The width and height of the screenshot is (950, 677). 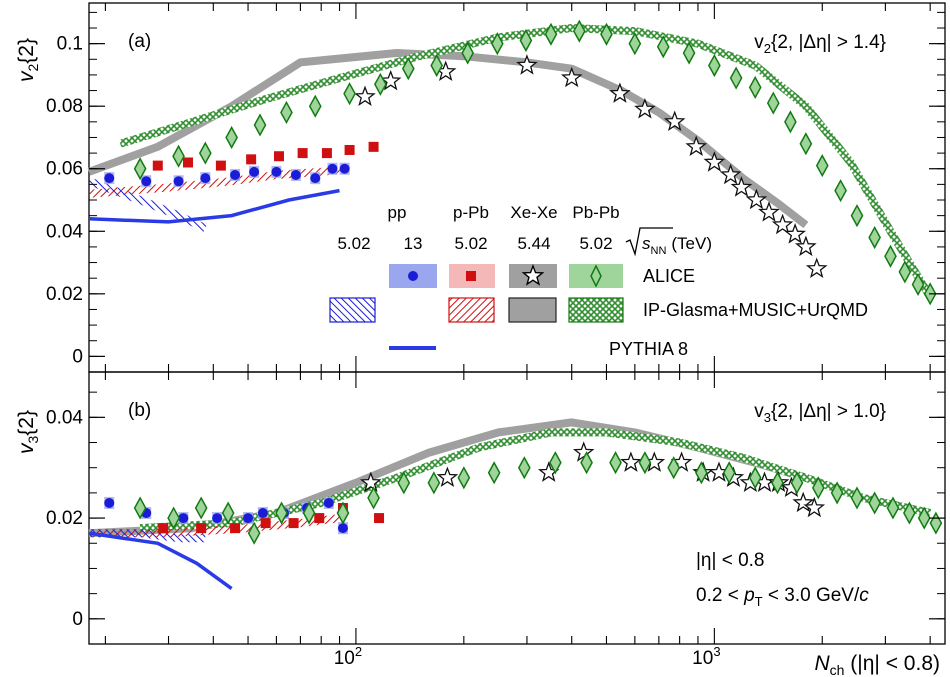 What do you see at coordinates (397, 212) in the screenshot?
I see `legend-system-pp-a: pp` at bounding box center [397, 212].